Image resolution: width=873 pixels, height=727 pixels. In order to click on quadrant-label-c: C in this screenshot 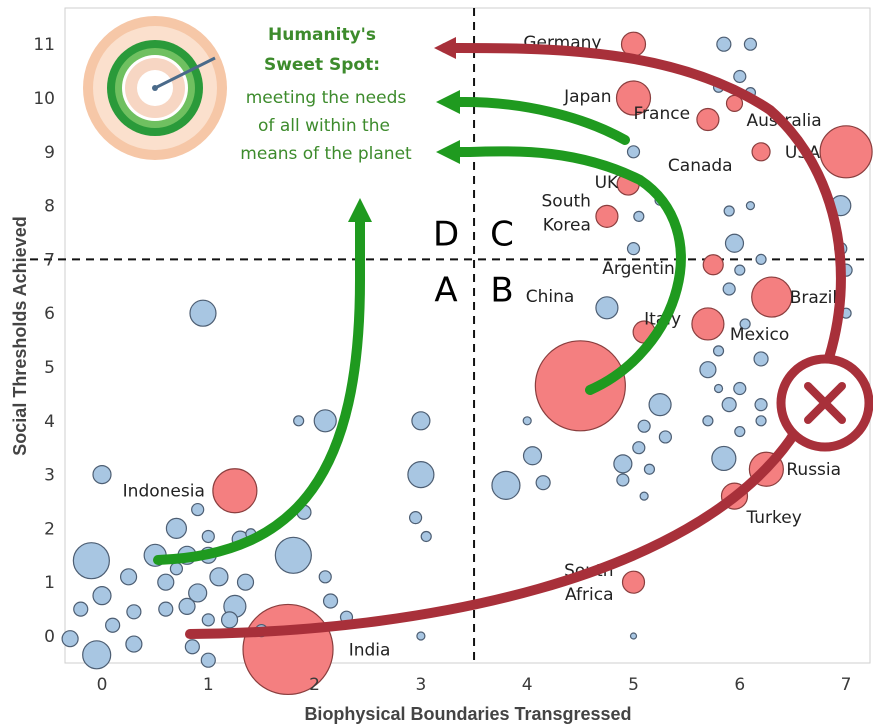, I will do `click(502, 234)`.